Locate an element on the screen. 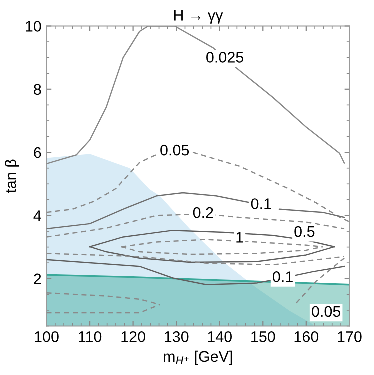  x-tick-label: 160 is located at coordinates (306, 337).